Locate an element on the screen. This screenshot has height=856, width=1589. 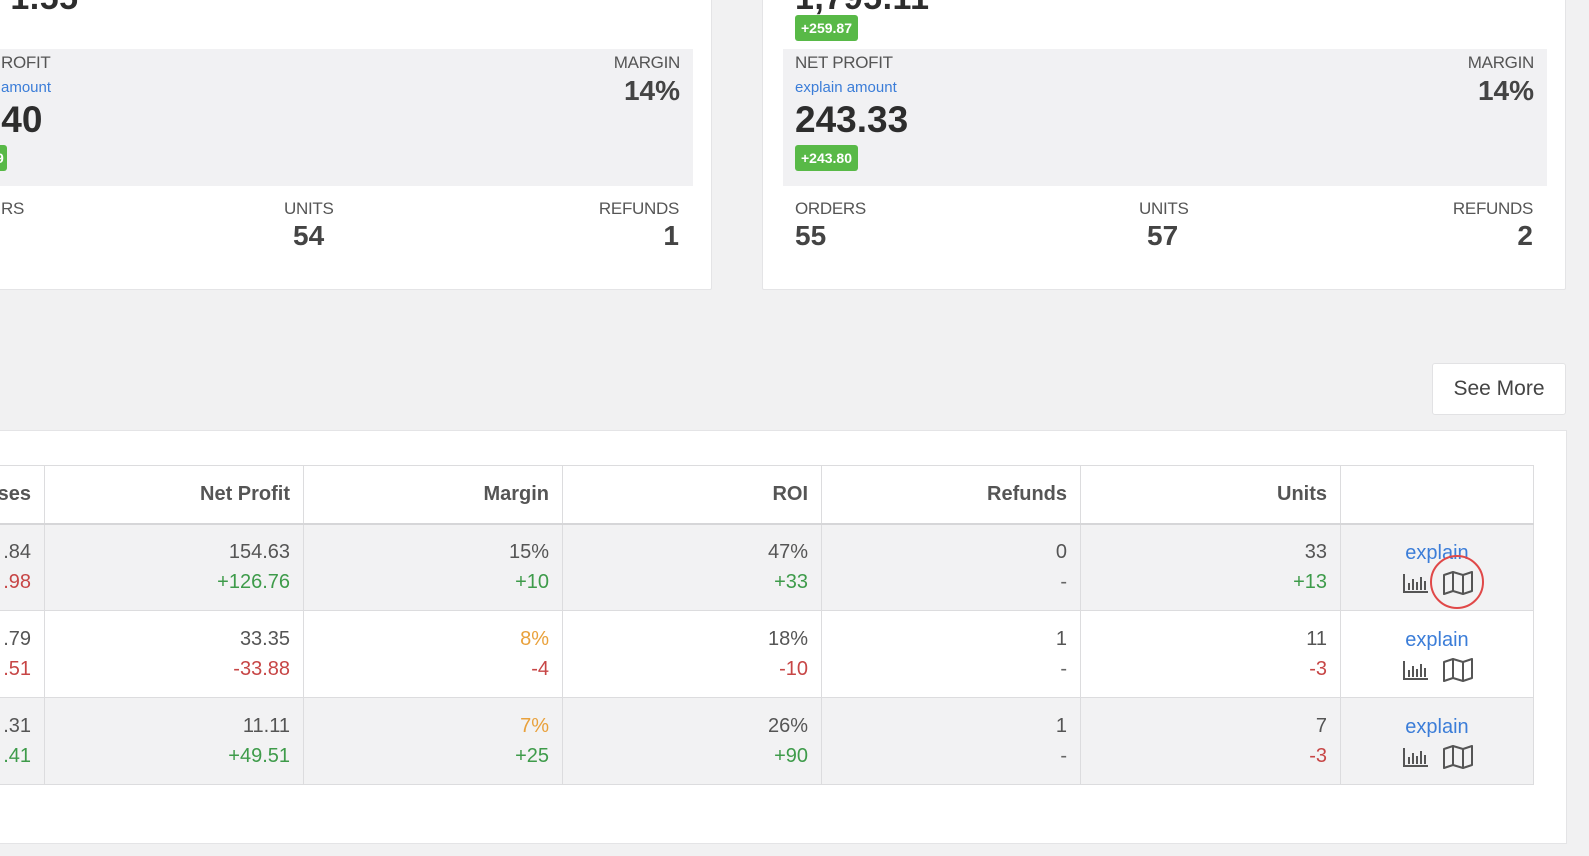
net-profit-delta: +126.76 is located at coordinates (253, 582).